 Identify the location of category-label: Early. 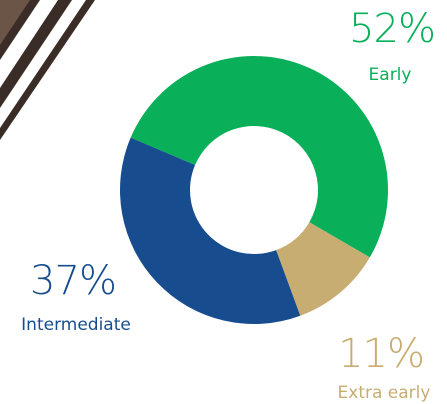
(390, 75).